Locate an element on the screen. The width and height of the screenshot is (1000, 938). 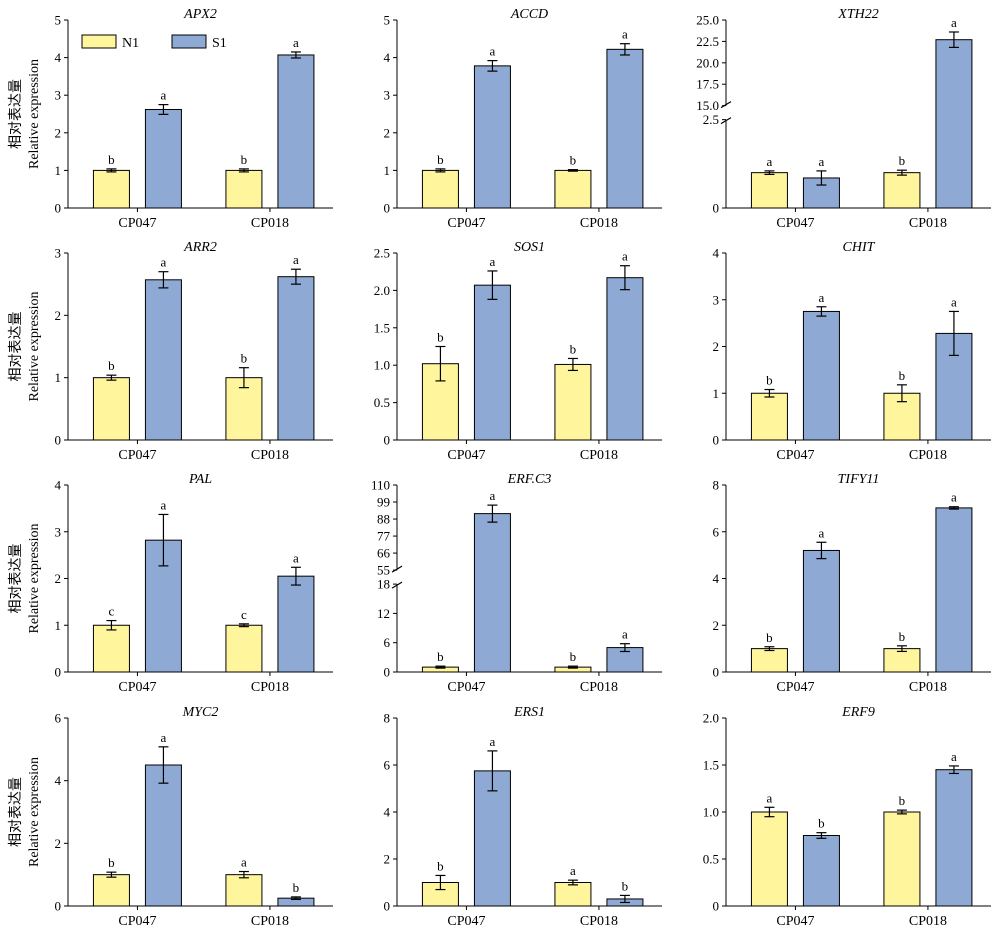
y-tick-label: 2.5 is located at coordinates (382, 253).